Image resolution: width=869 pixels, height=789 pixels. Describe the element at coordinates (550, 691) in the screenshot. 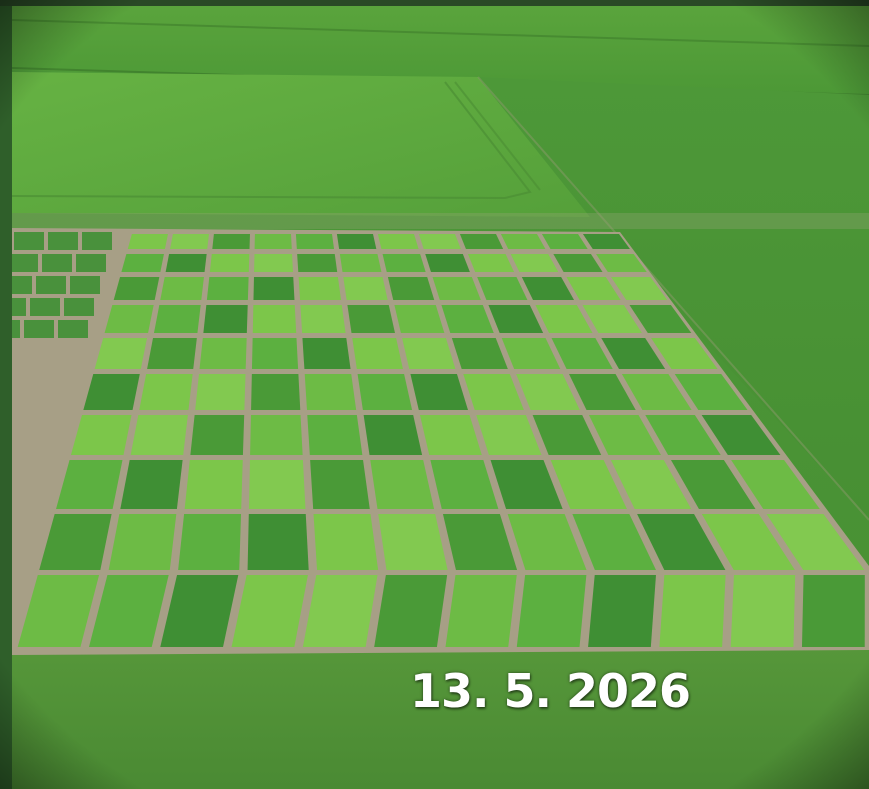

I see `date-stamp: 13. 5. 2026` at that location.